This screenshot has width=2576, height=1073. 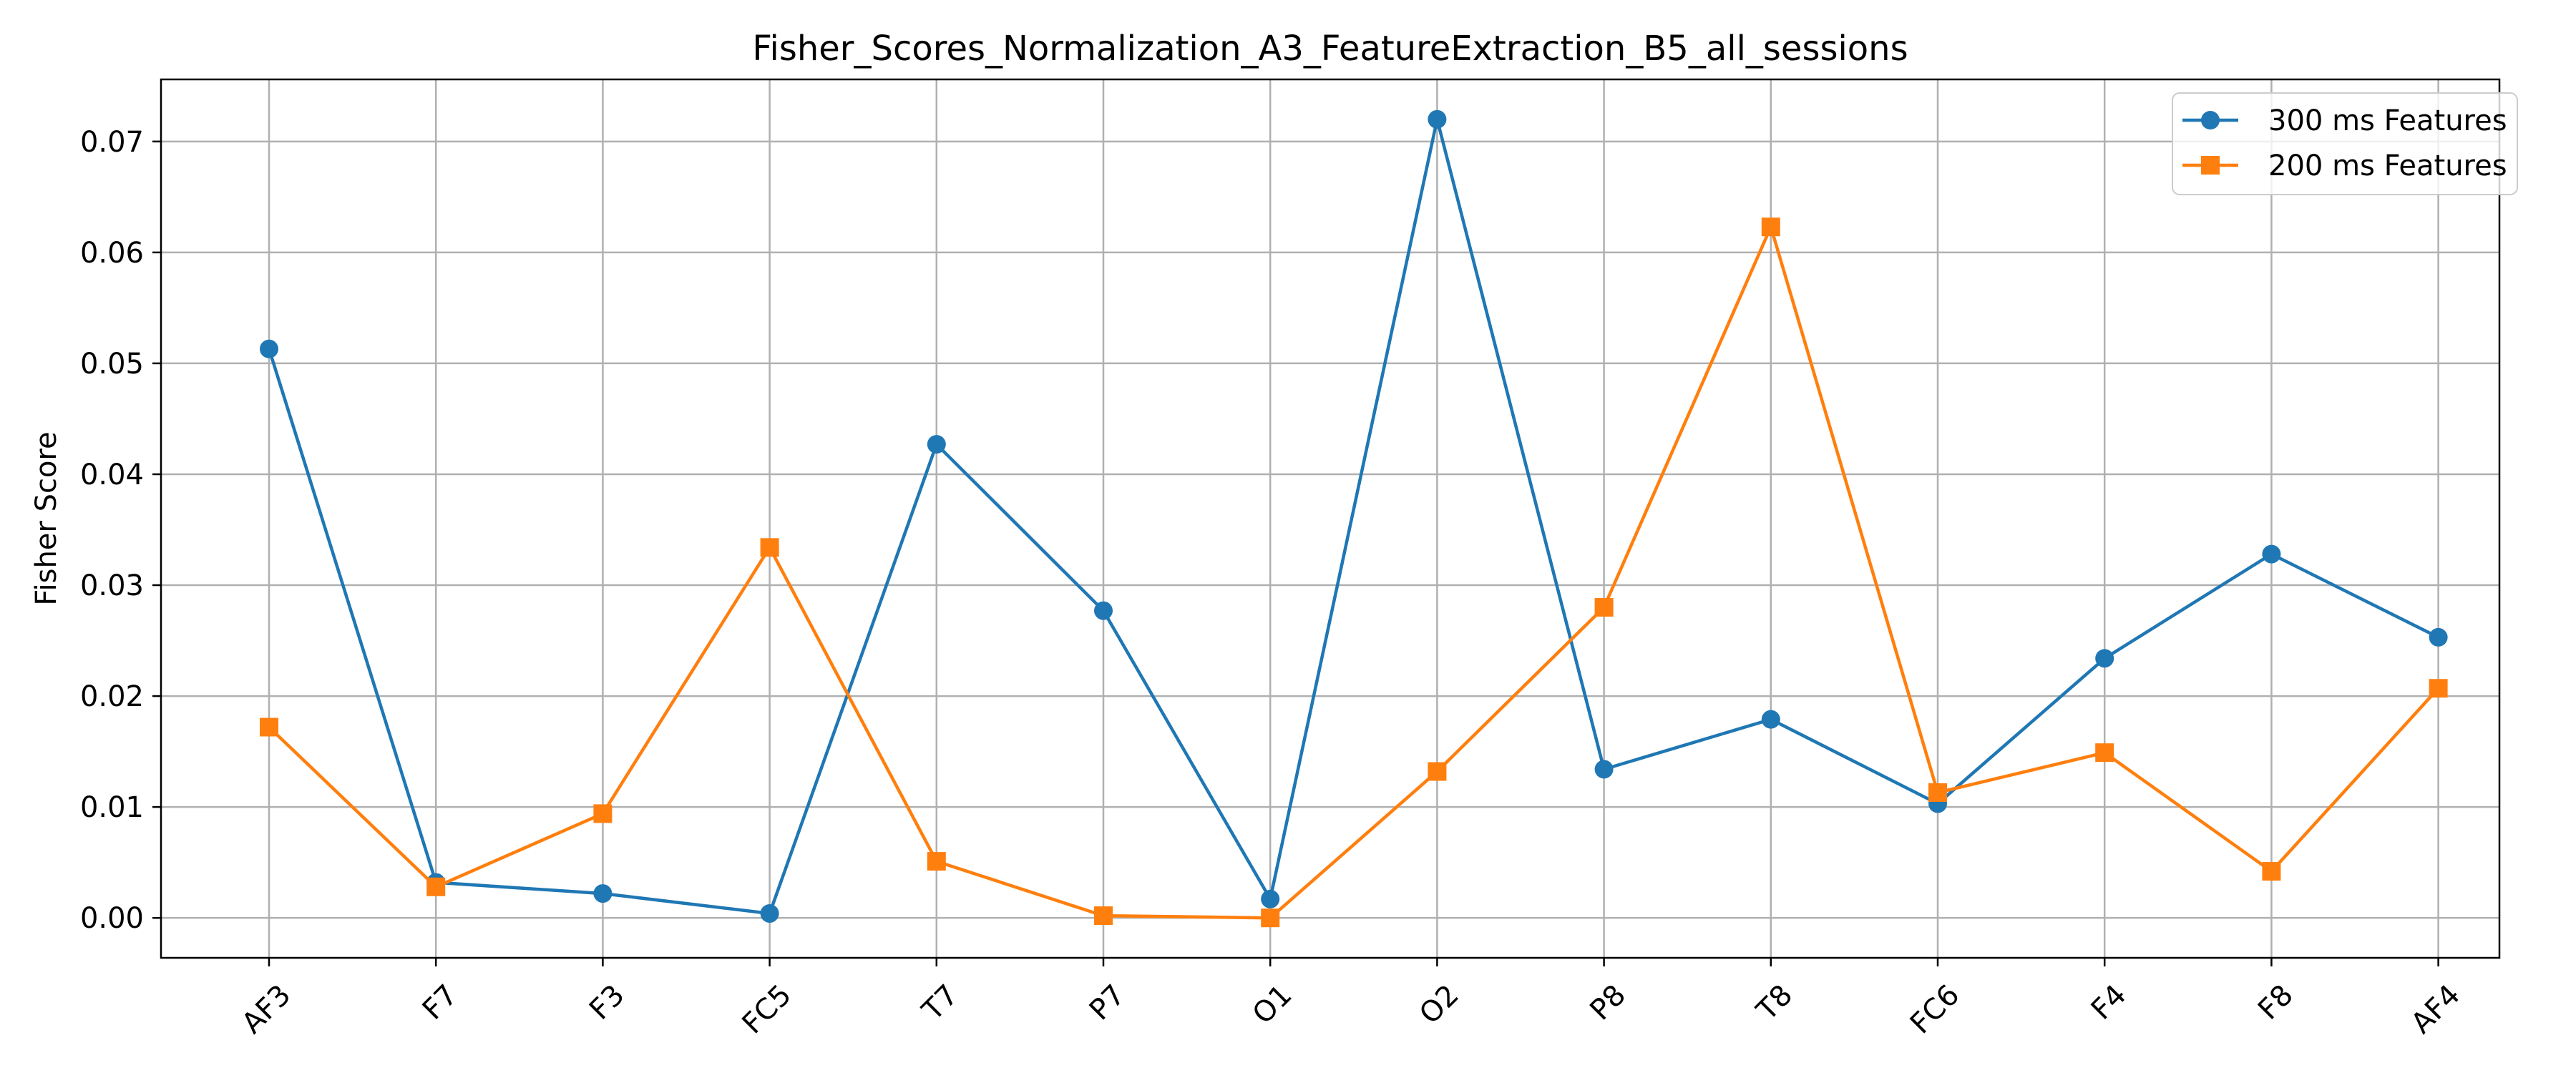 I want to click on y-tick-label: 0.04, so click(x=112, y=475).